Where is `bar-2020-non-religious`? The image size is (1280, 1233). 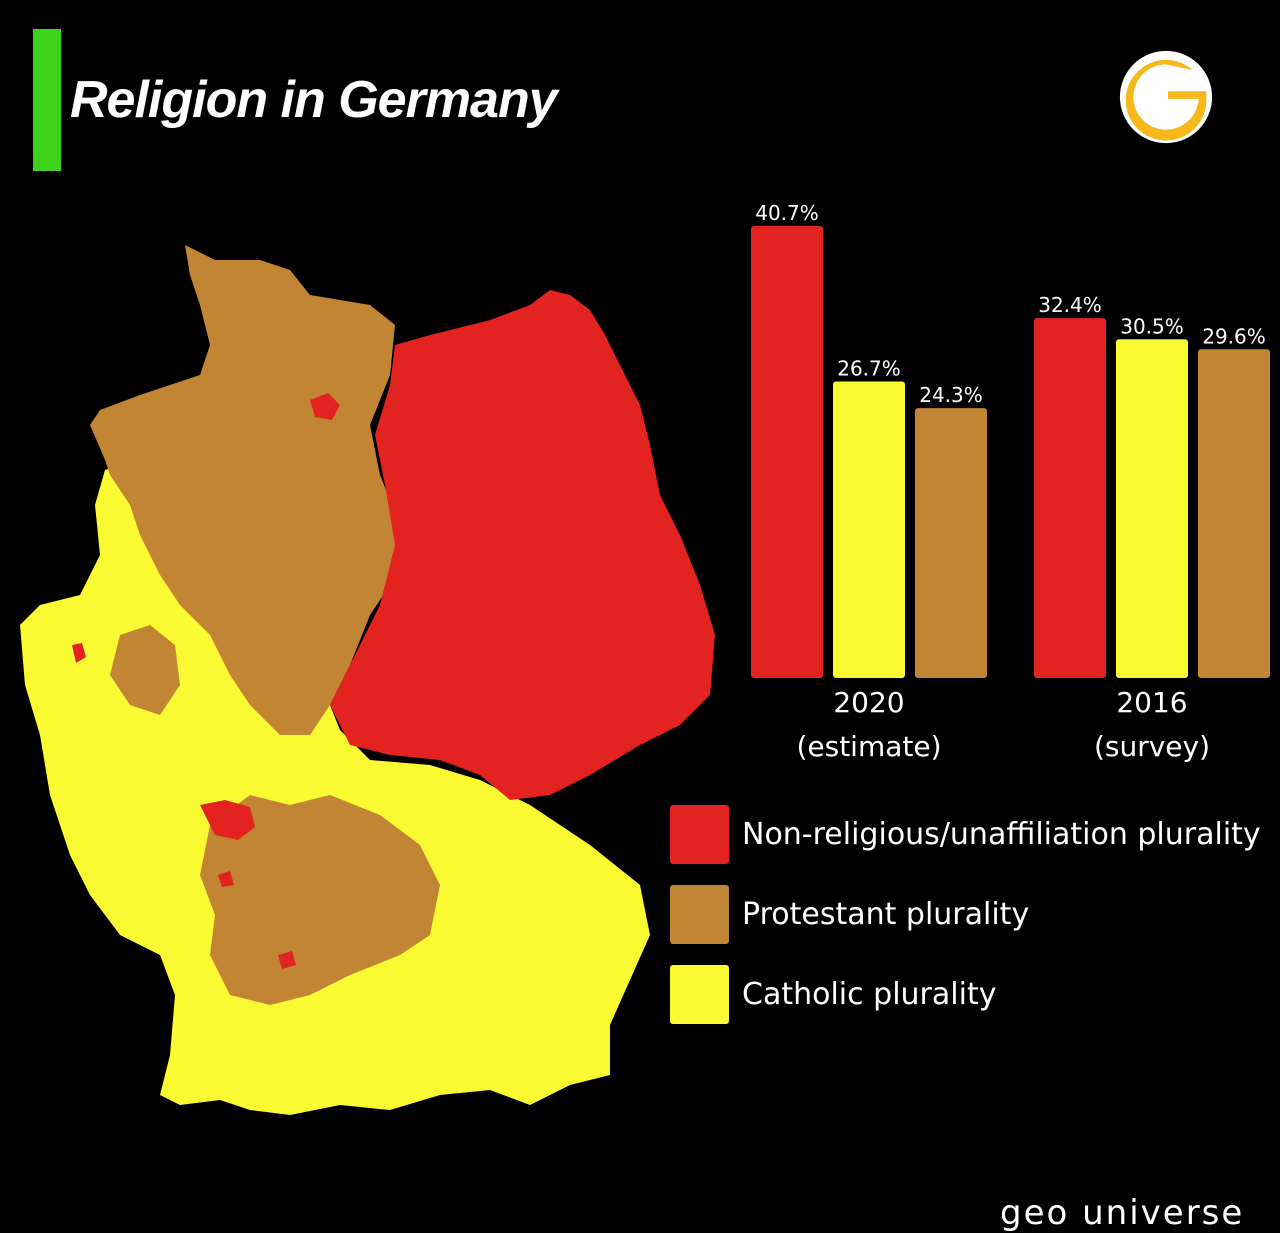
bar-2020-non-religious is located at coordinates (787, 452).